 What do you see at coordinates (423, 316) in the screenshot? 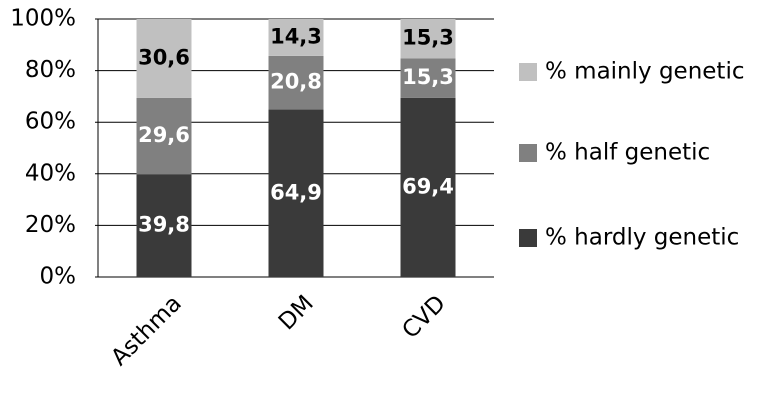
I see `x-tick-label: CVD` at bounding box center [423, 316].